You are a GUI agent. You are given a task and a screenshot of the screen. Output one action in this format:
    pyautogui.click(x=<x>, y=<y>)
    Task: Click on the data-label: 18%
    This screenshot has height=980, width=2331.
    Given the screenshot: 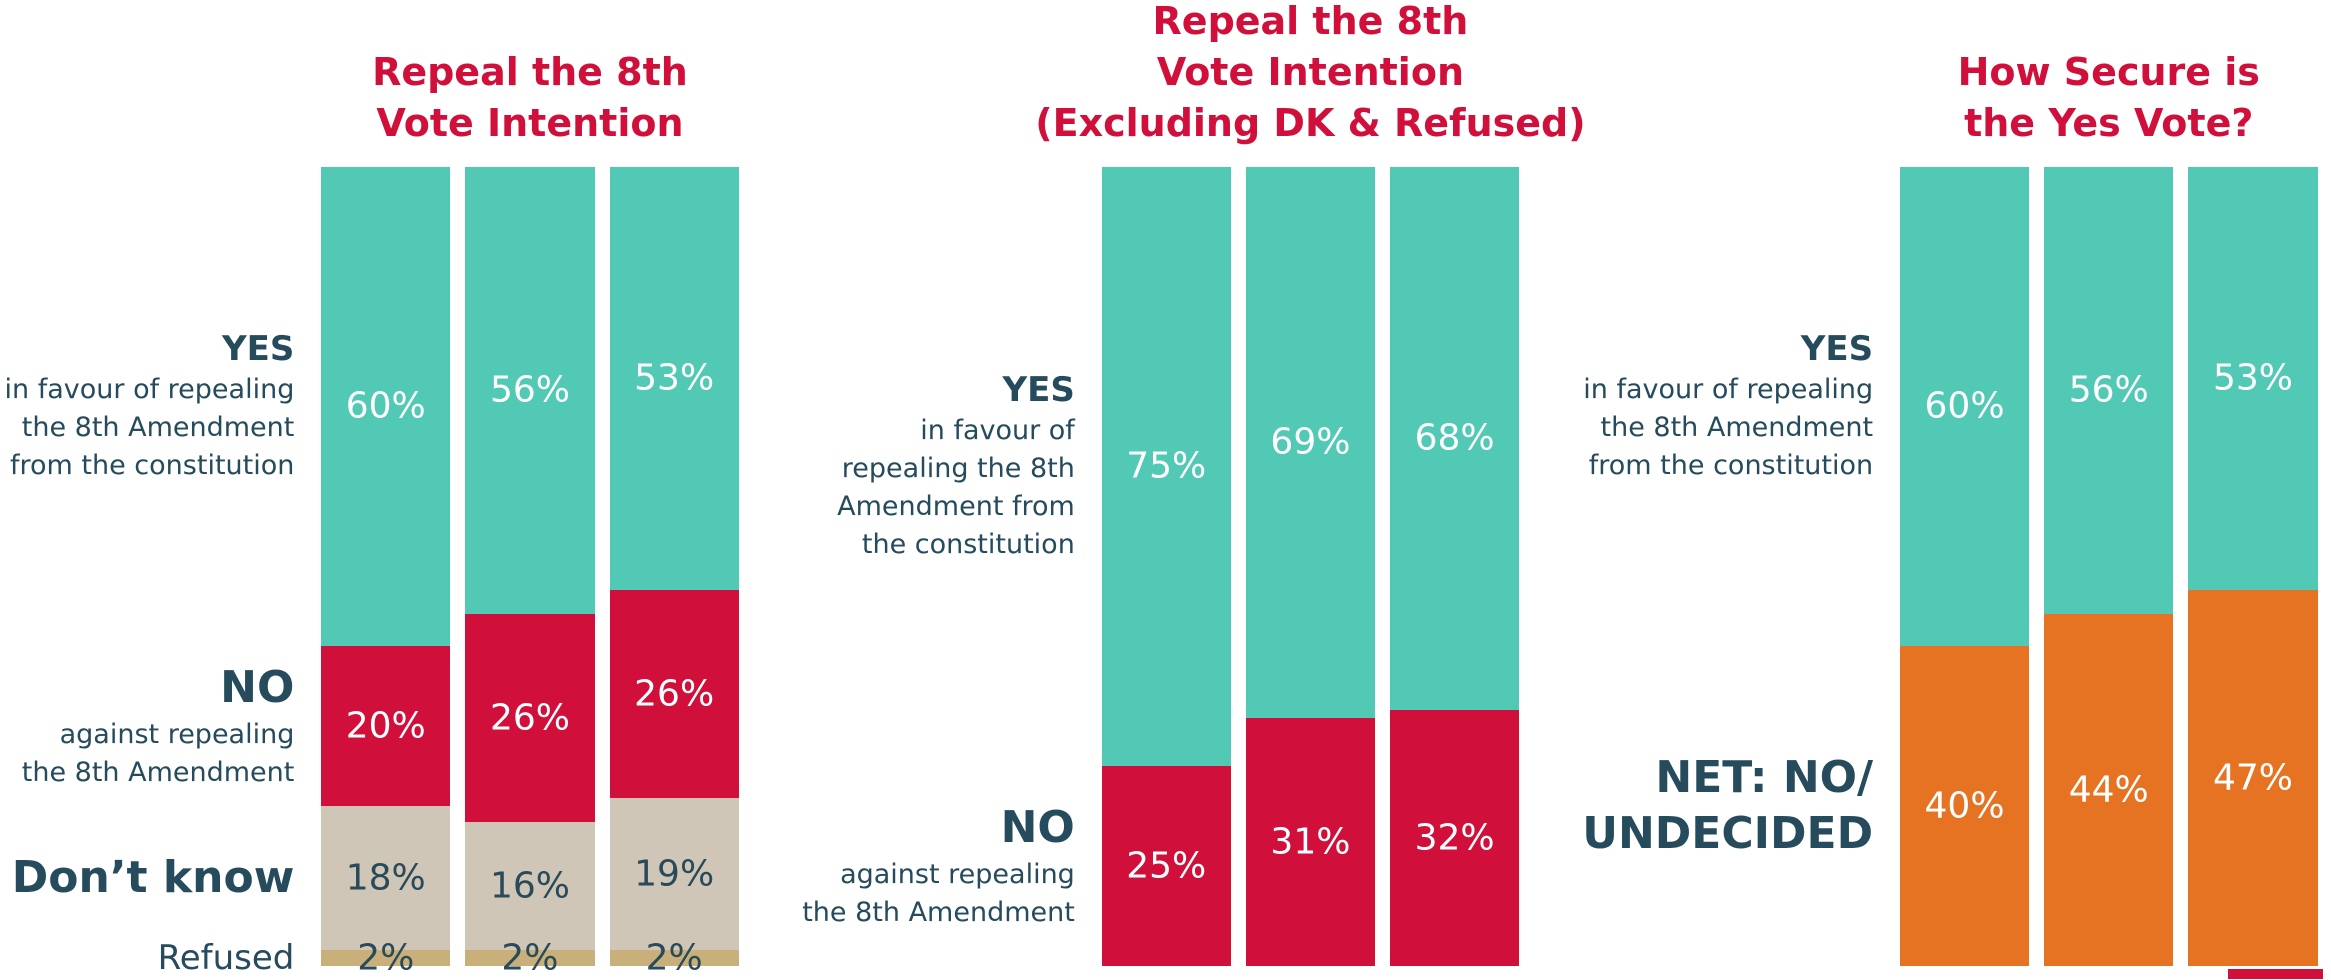 What is the action you would take?
    pyautogui.click(x=385, y=878)
    